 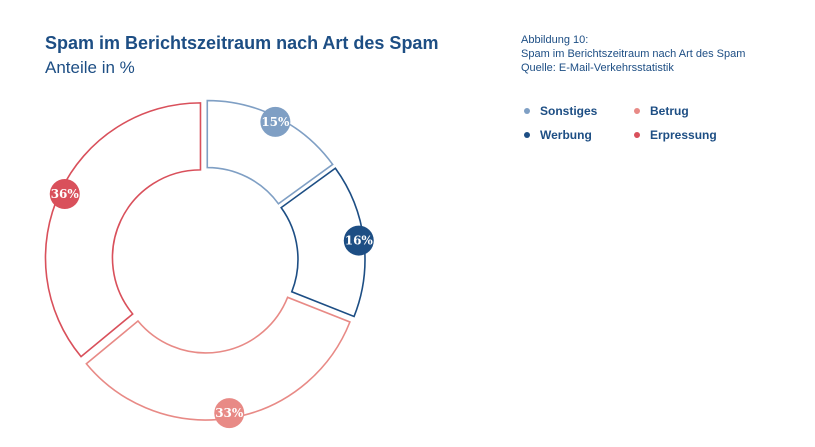 I want to click on value-label-erpressung: 36%, so click(x=65, y=194).